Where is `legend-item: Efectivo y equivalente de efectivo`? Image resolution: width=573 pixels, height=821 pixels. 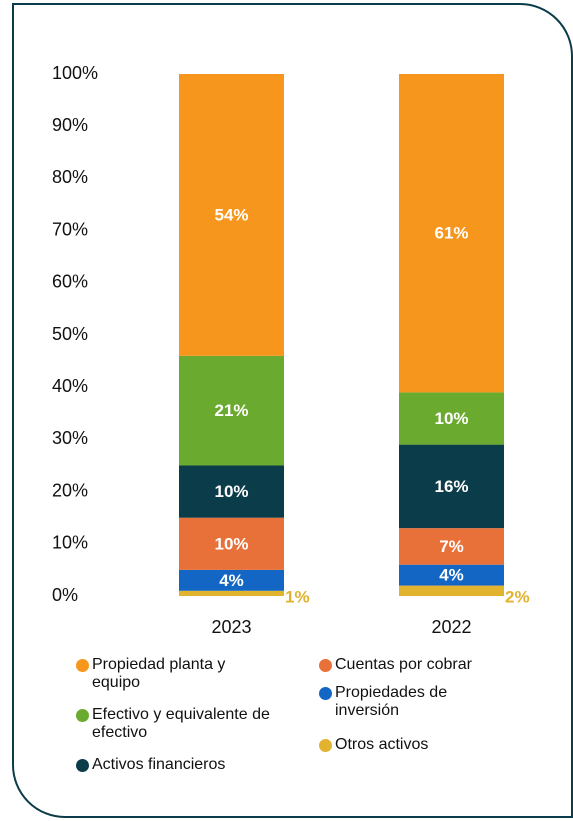
legend-item: Efectivo y equivalente de efectivo is located at coordinates (184, 724).